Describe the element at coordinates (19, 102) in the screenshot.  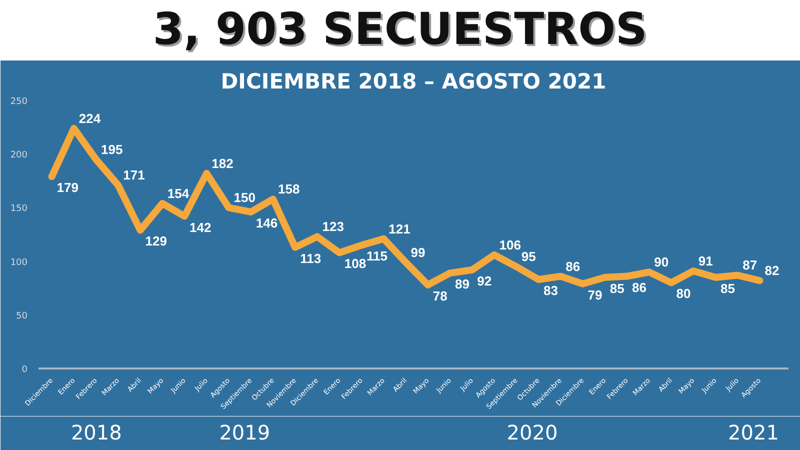
I see `y-tick-label: 250` at that location.